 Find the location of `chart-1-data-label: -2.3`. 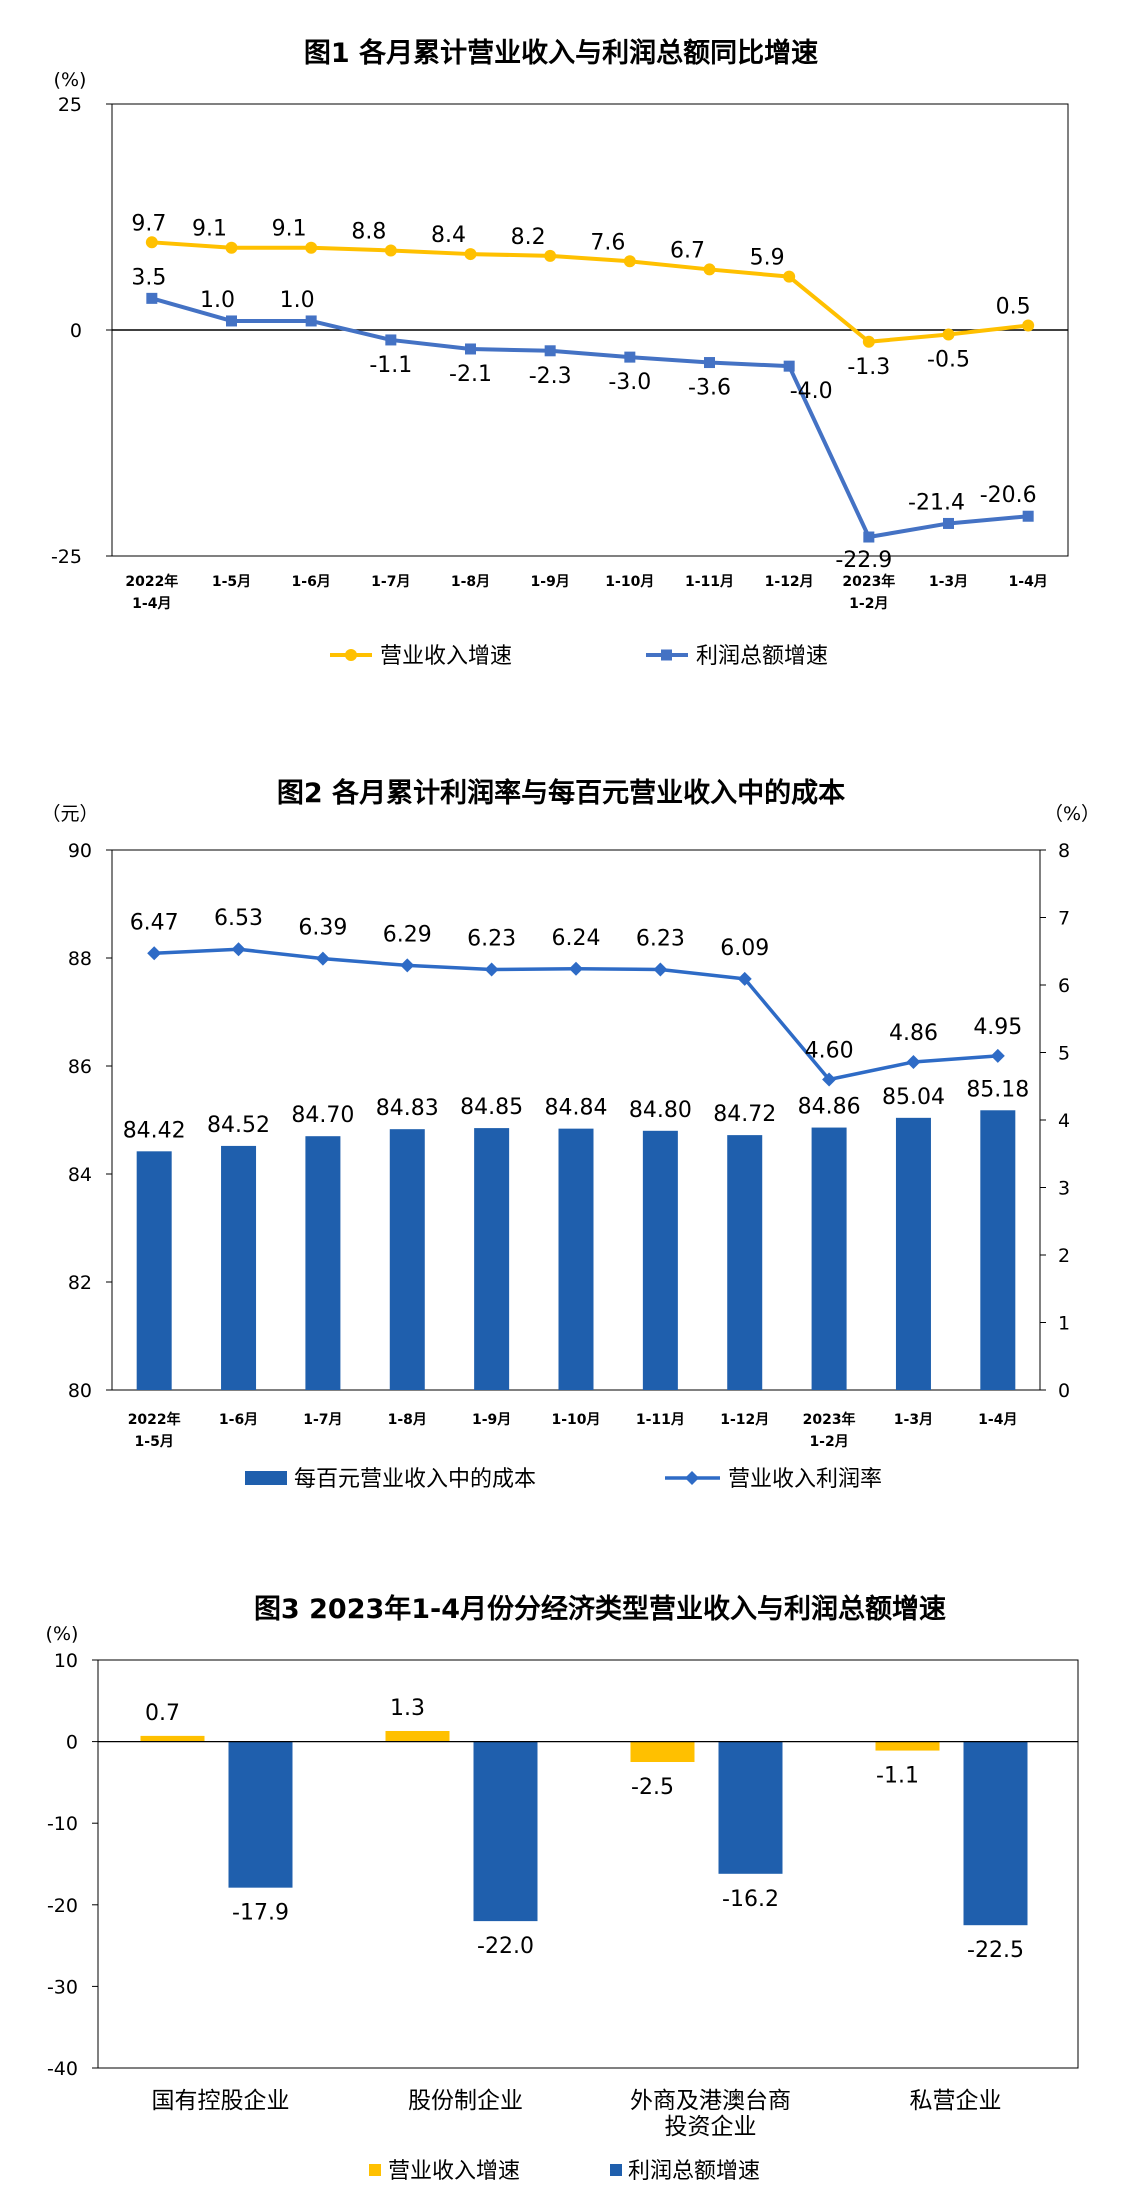

chart-1-data-label: -2.3 is located at coordinates (550, 376).